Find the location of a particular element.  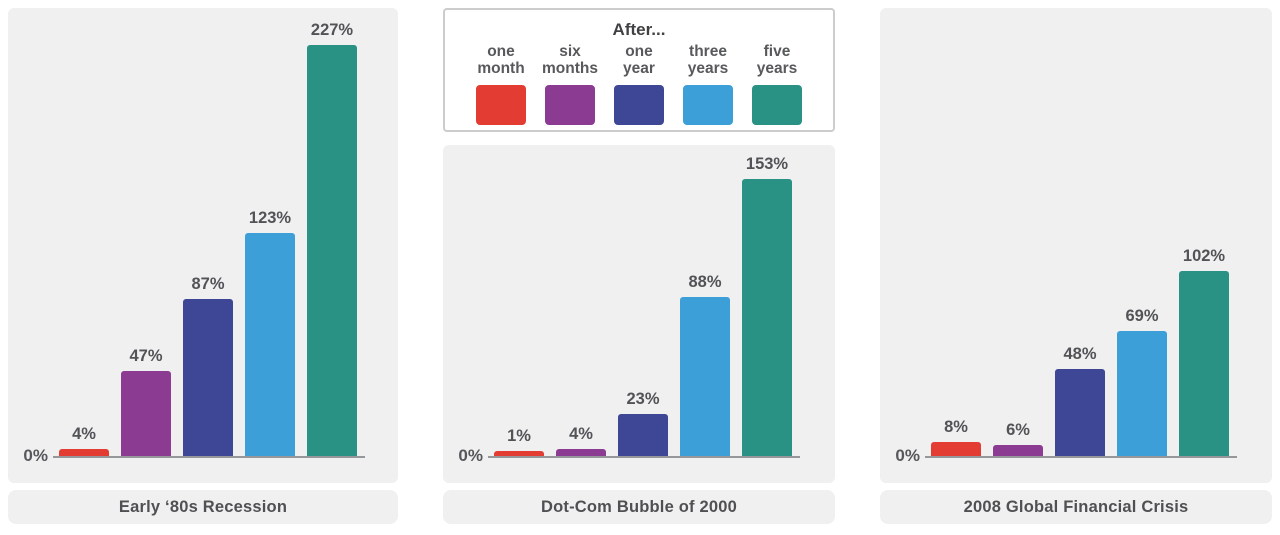

legend-item-three-years: three years is located at coordinates (708, 84).